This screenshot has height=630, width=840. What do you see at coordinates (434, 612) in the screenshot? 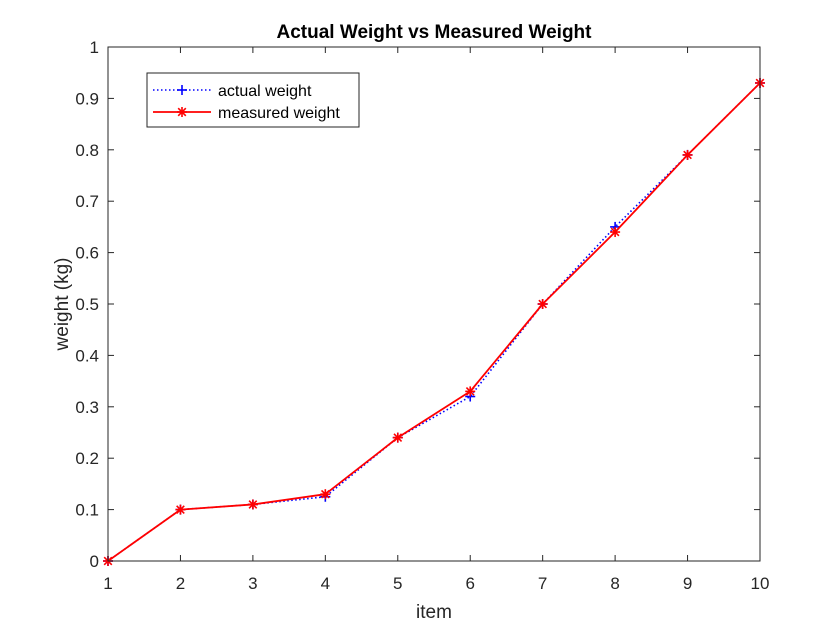
I see `x-axis-label: item` at bounding box center [434, 612].